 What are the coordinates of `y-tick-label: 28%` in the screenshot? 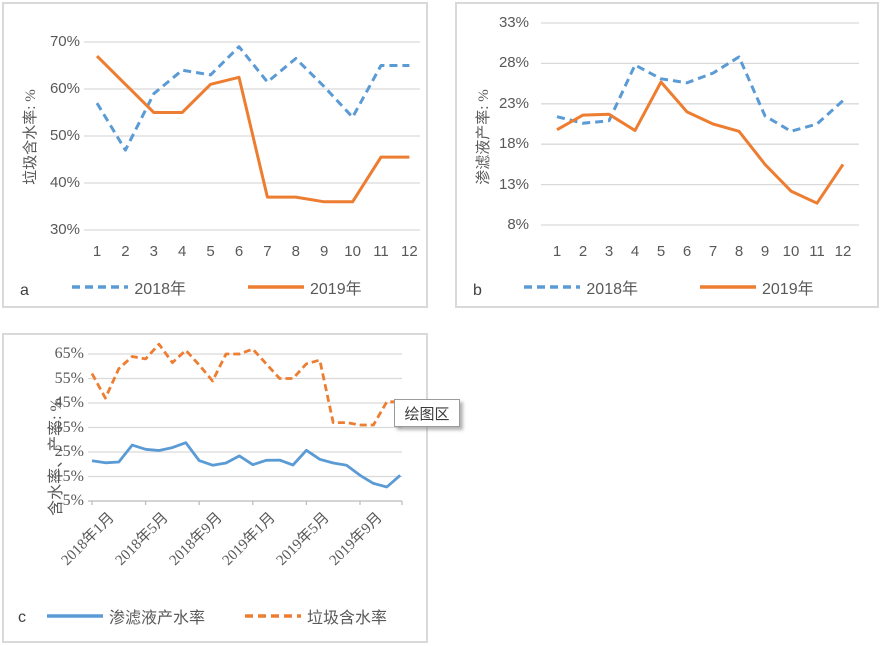 It's located at (513, 63).